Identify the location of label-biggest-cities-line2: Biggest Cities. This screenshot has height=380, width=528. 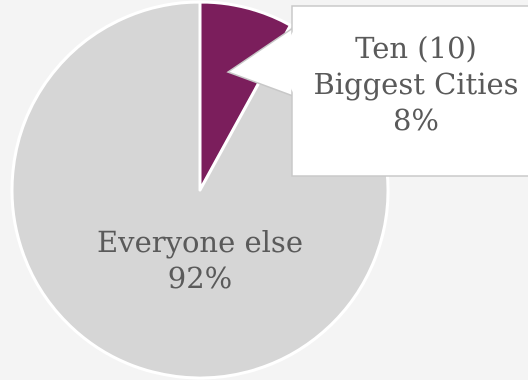
(416, 84).